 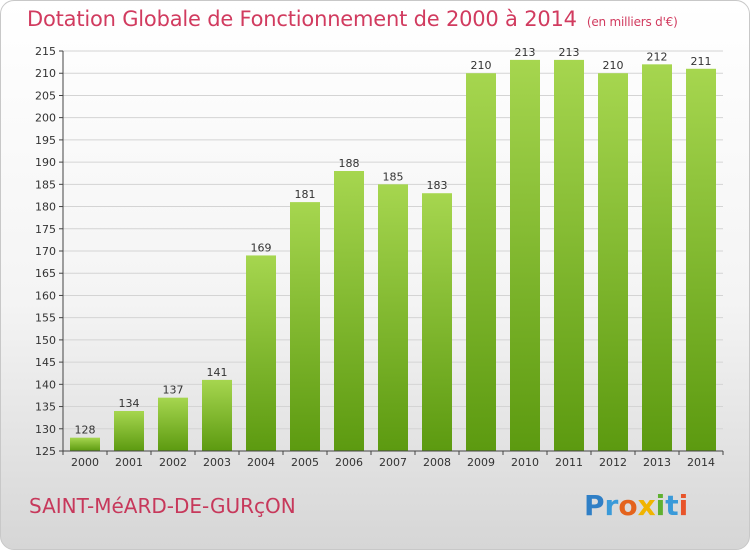 I want to click on y-tick-label: 125, so click(x=45, y=451).